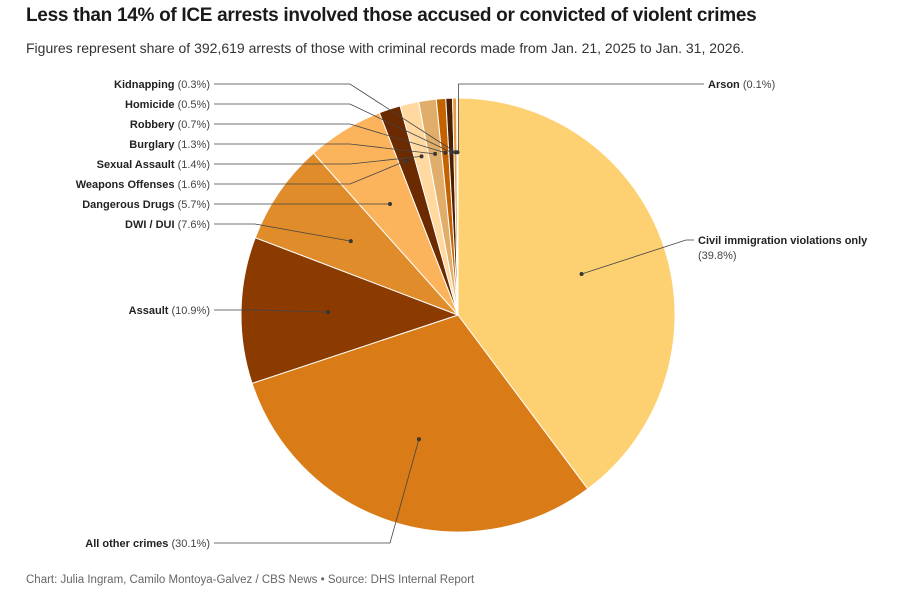 This screenshot has height=595, width=902. Describe the element at coordinates (192, 145) in the screenshot. I see `slice-label-value: (1.3%)` at that location.